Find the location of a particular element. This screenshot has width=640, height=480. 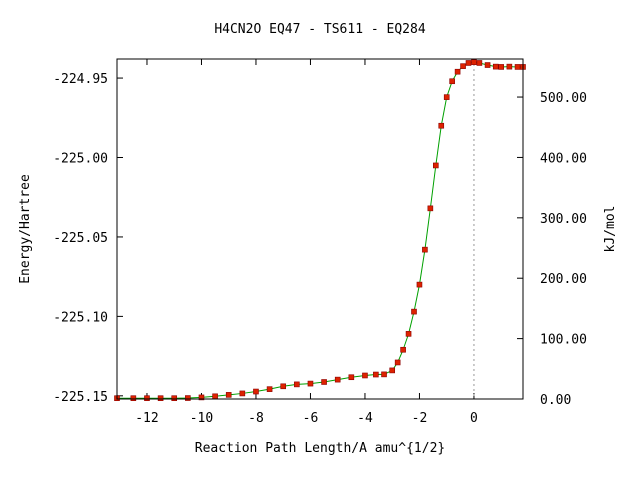

x-tick-labels: -12 -10 -8 -6 -4 -2 0 is located at coordinates (306, 418).